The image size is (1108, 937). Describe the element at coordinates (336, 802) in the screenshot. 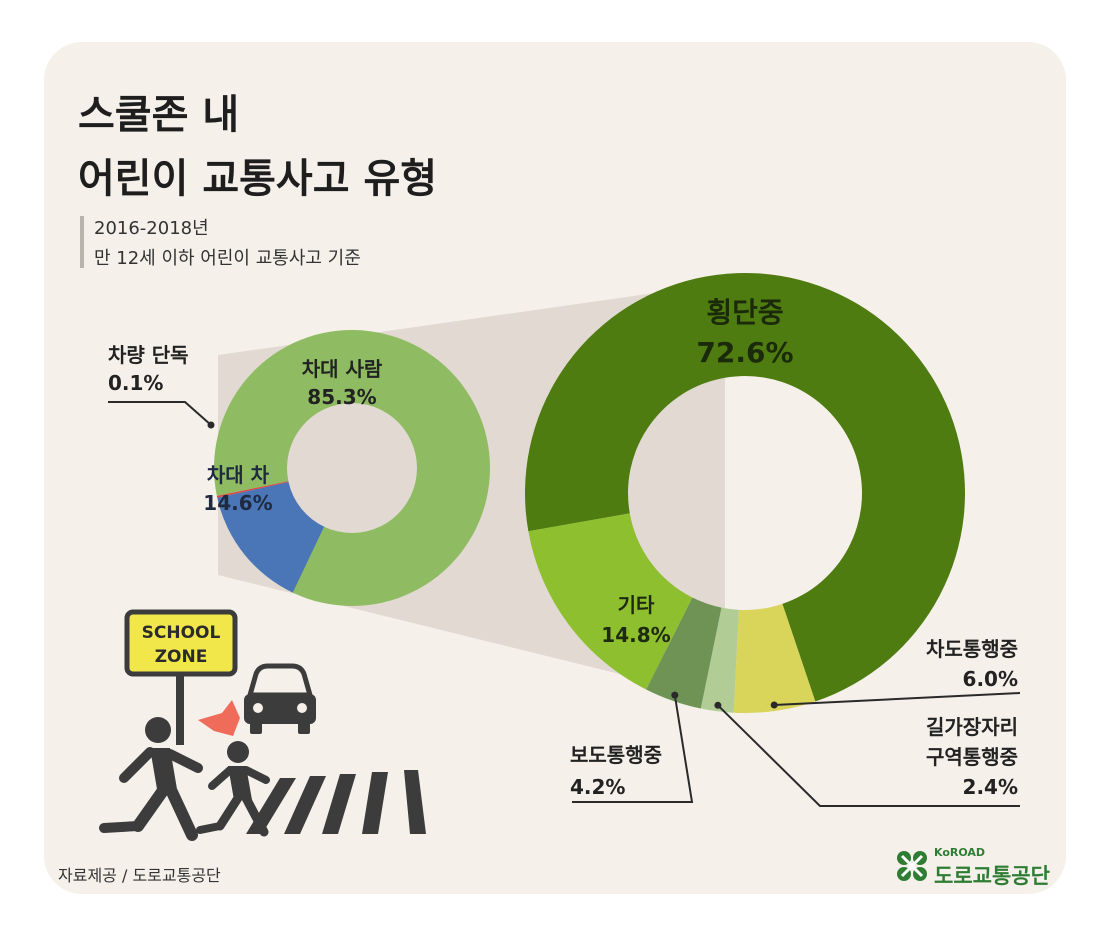

I see `crosswalk-stripes` at that location.